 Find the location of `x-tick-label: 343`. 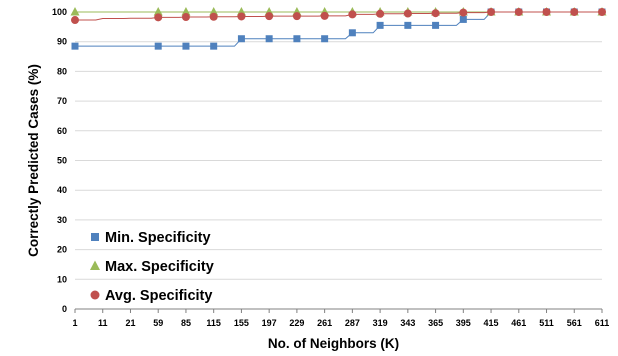

x-tick-label: 343 is located at coordinates (407, 323).